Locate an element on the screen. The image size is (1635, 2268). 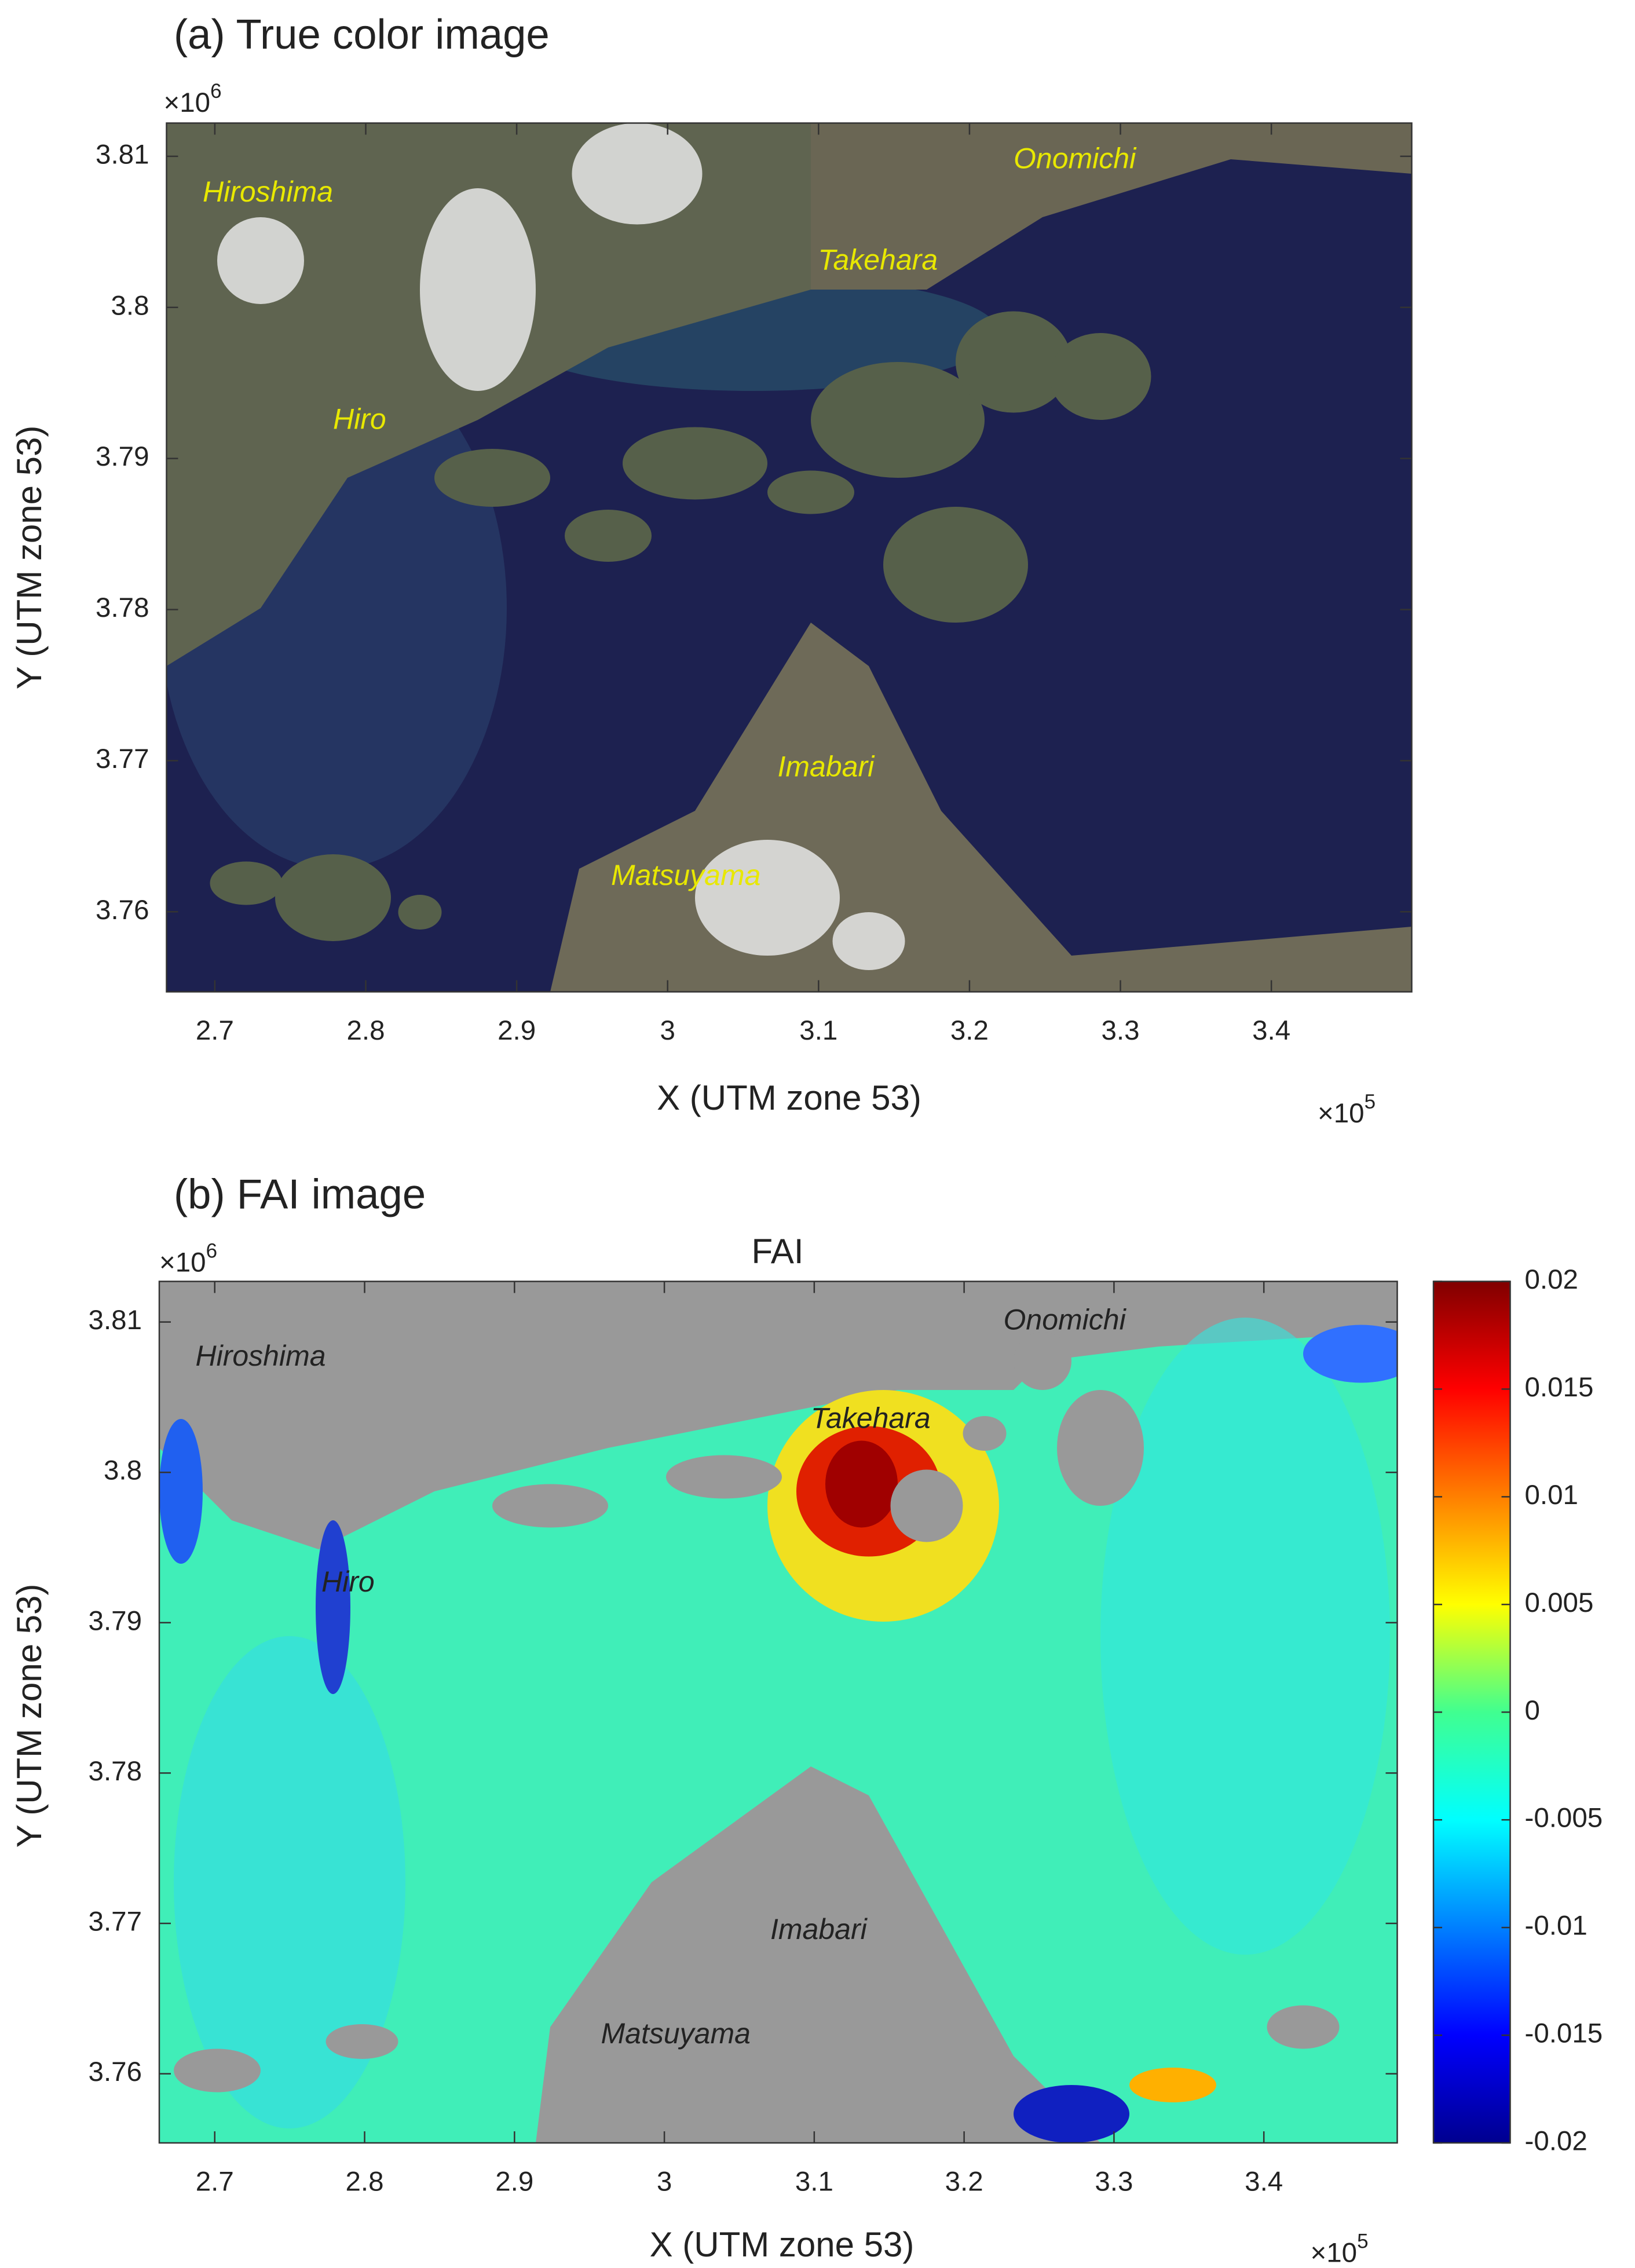
colorbar-tick-label: 0.015 is located at coordinates (1559, 1387).